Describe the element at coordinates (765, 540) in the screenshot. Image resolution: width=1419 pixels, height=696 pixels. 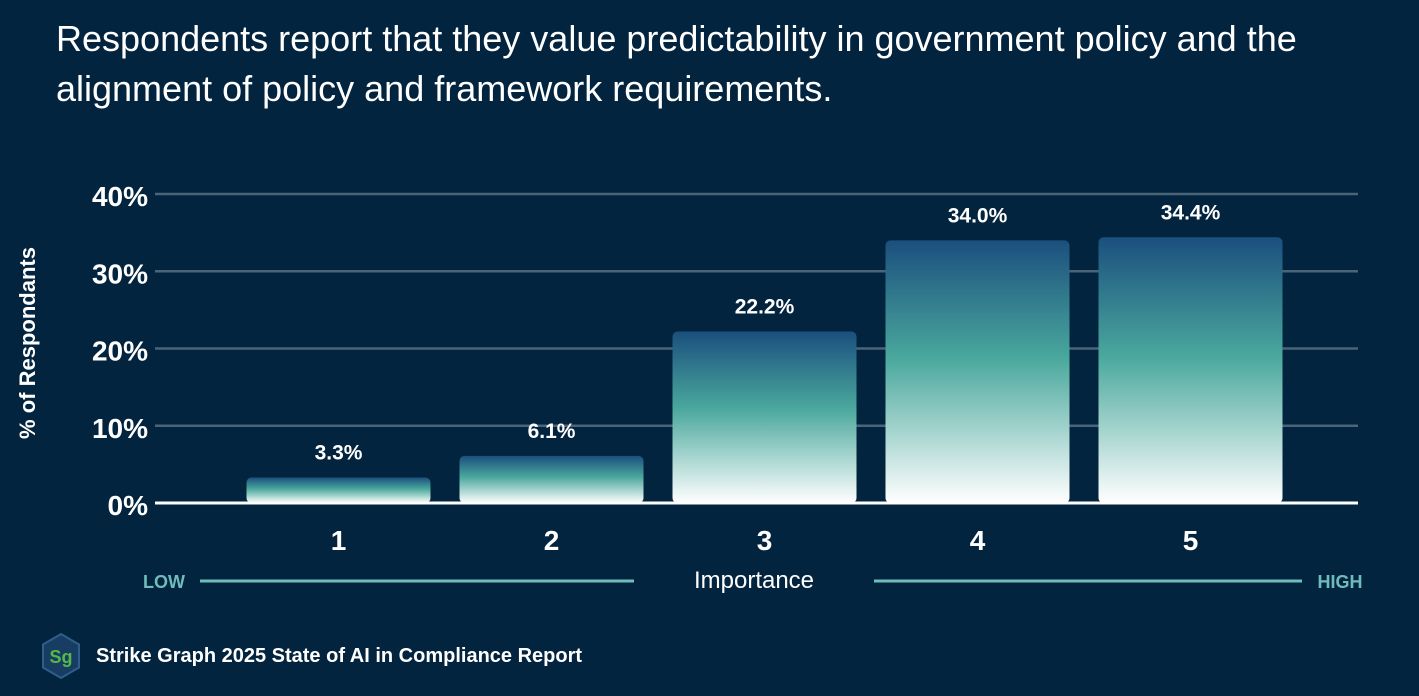
I see `x-tick-label: 3` at that location.